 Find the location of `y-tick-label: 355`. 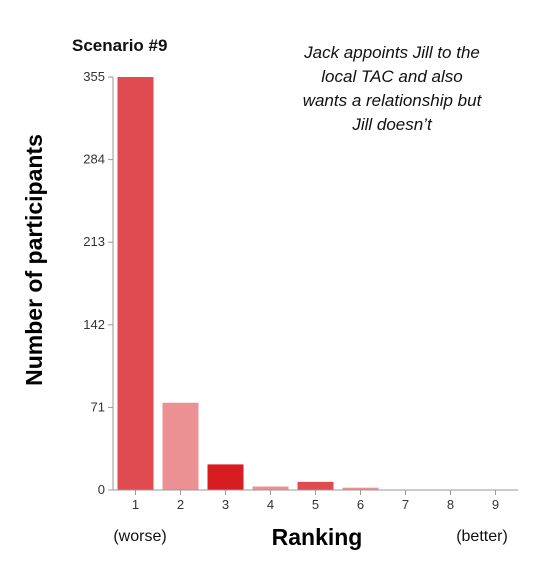

y-tick-label: 355 is located at coordinates (94, 76).